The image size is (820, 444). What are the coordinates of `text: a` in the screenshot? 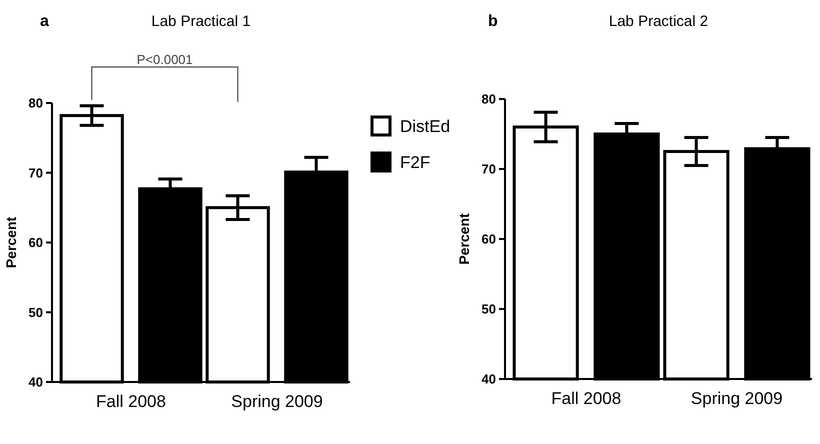 It's located at (44, 21).